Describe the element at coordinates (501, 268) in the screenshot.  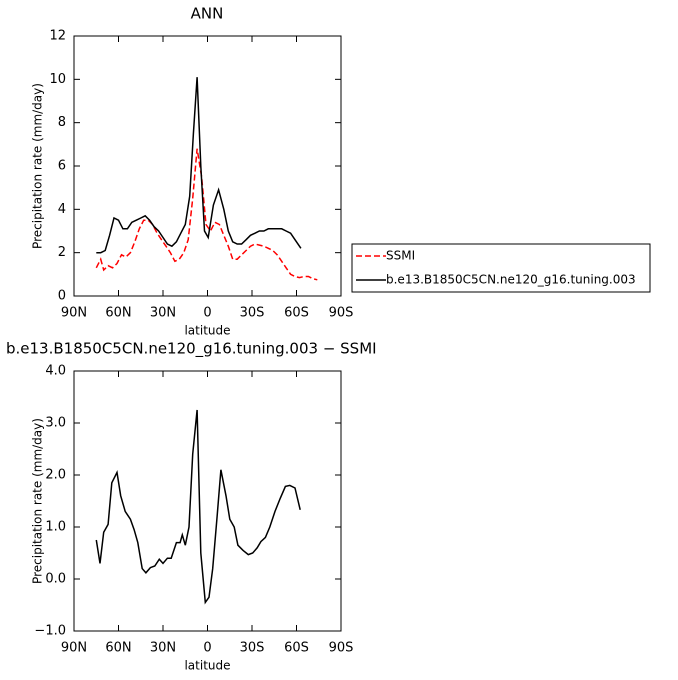
I see `legend-box` at that location.